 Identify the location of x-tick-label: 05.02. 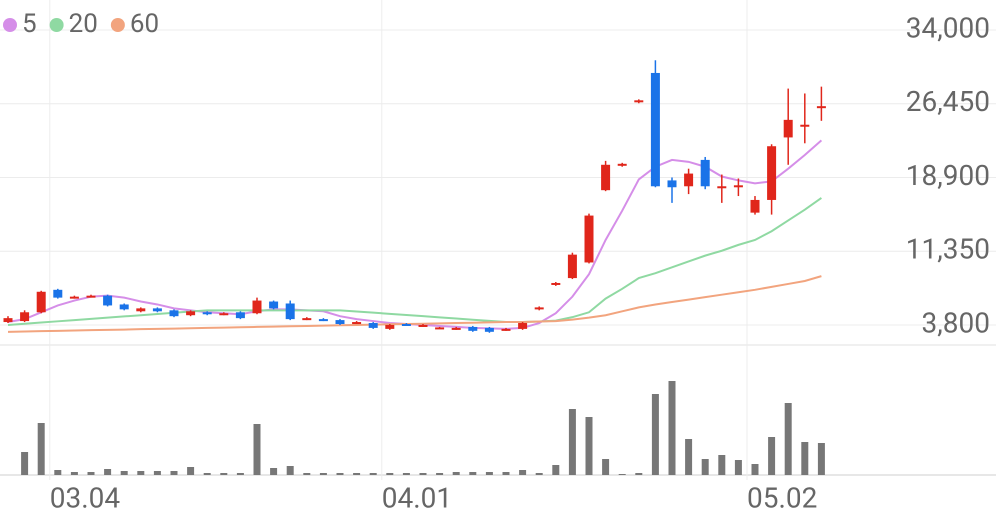
(782, 497).